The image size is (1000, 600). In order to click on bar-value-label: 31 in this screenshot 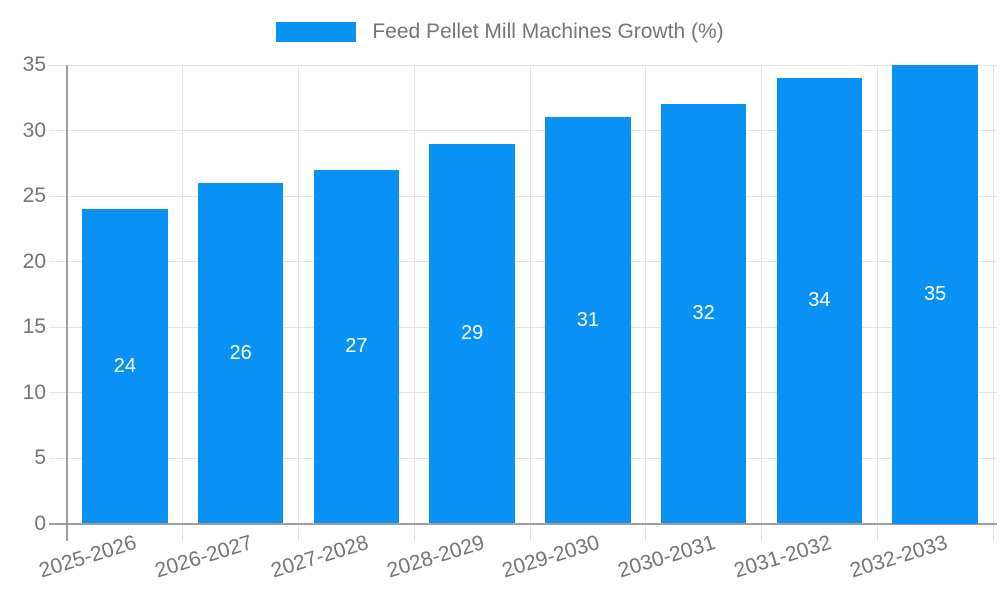, I will do `click(587, 319)`.